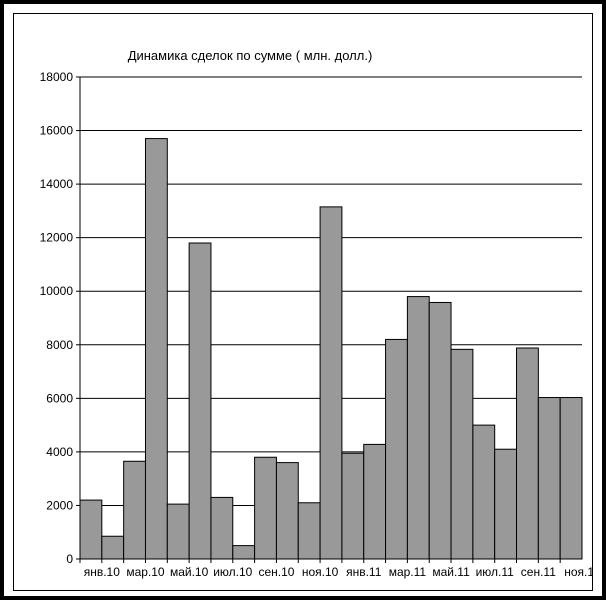 This screenshot has width=606, height=600. Describe the element at coordinates (189, 572) in the screenshot. I see `x-tick-label: май.10` at that location.